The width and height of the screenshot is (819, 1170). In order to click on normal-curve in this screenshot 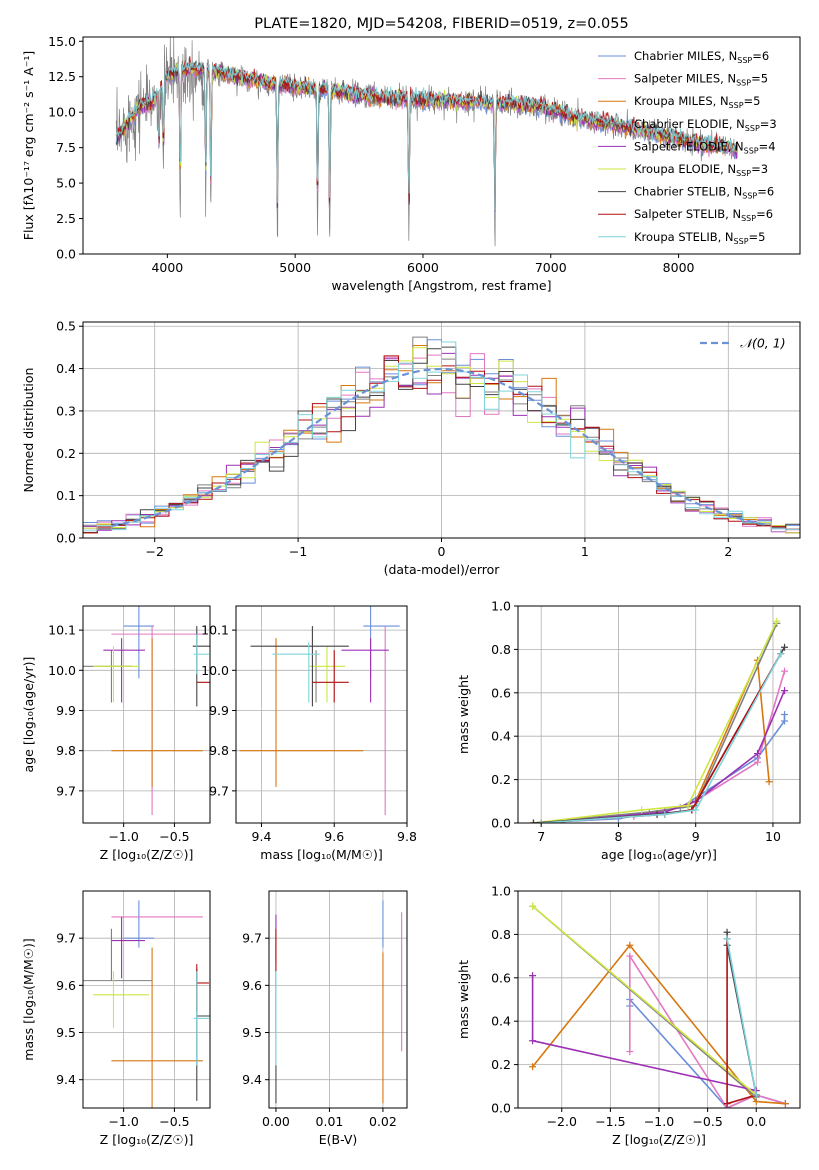, I will do `click(440, 447)`.